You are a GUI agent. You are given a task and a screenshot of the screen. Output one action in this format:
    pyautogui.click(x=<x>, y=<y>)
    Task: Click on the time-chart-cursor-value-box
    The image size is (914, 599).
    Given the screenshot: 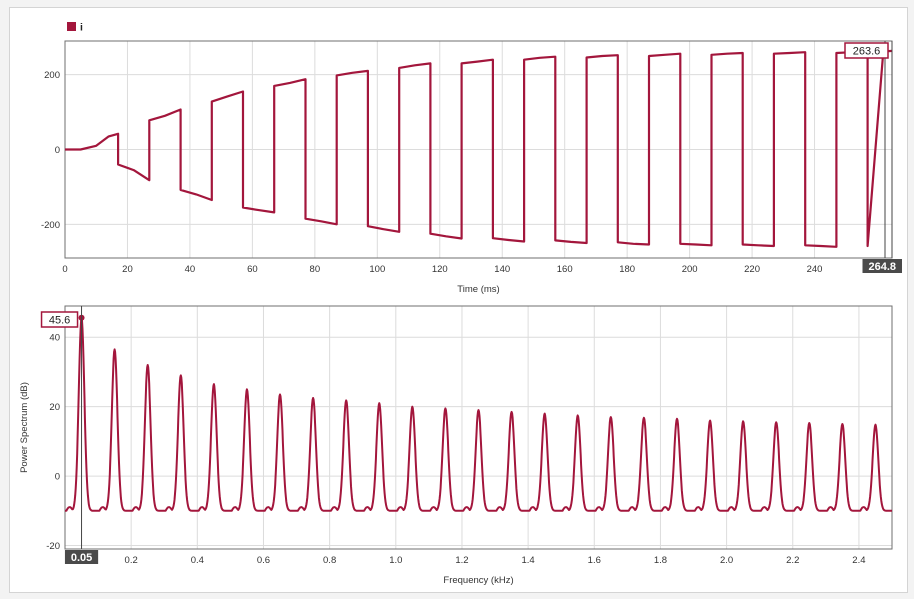 What is the action you would take?
    pyautogui.click(x=866, y=50)
    